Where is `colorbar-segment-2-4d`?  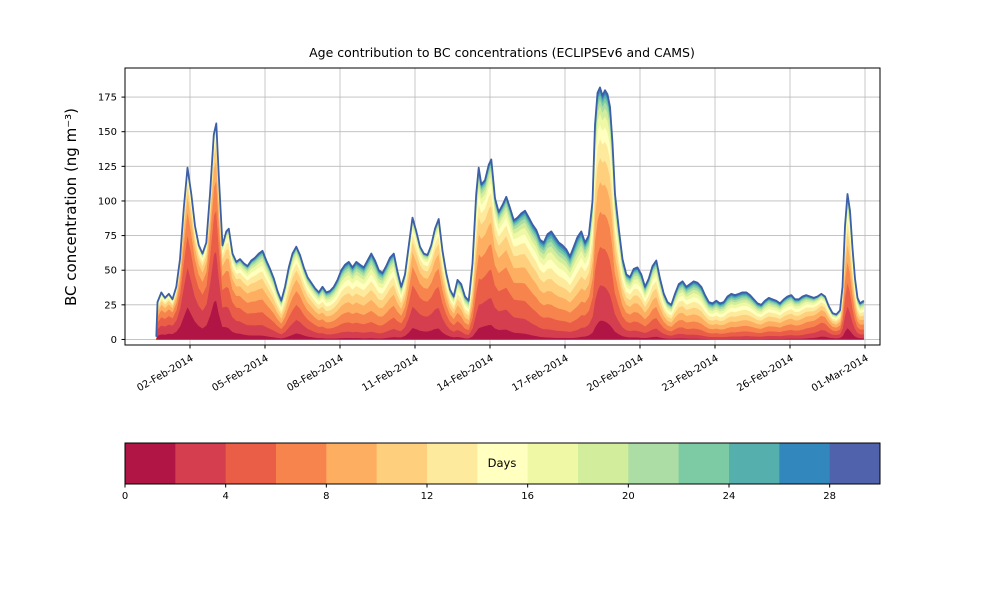
colorbar-segment-2-4d is located at coordinates (201, 463).